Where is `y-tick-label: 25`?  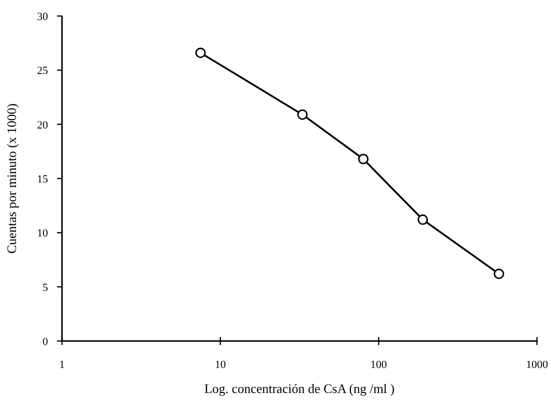
y-tick-label: 25 is located at coordinates (42, 71).